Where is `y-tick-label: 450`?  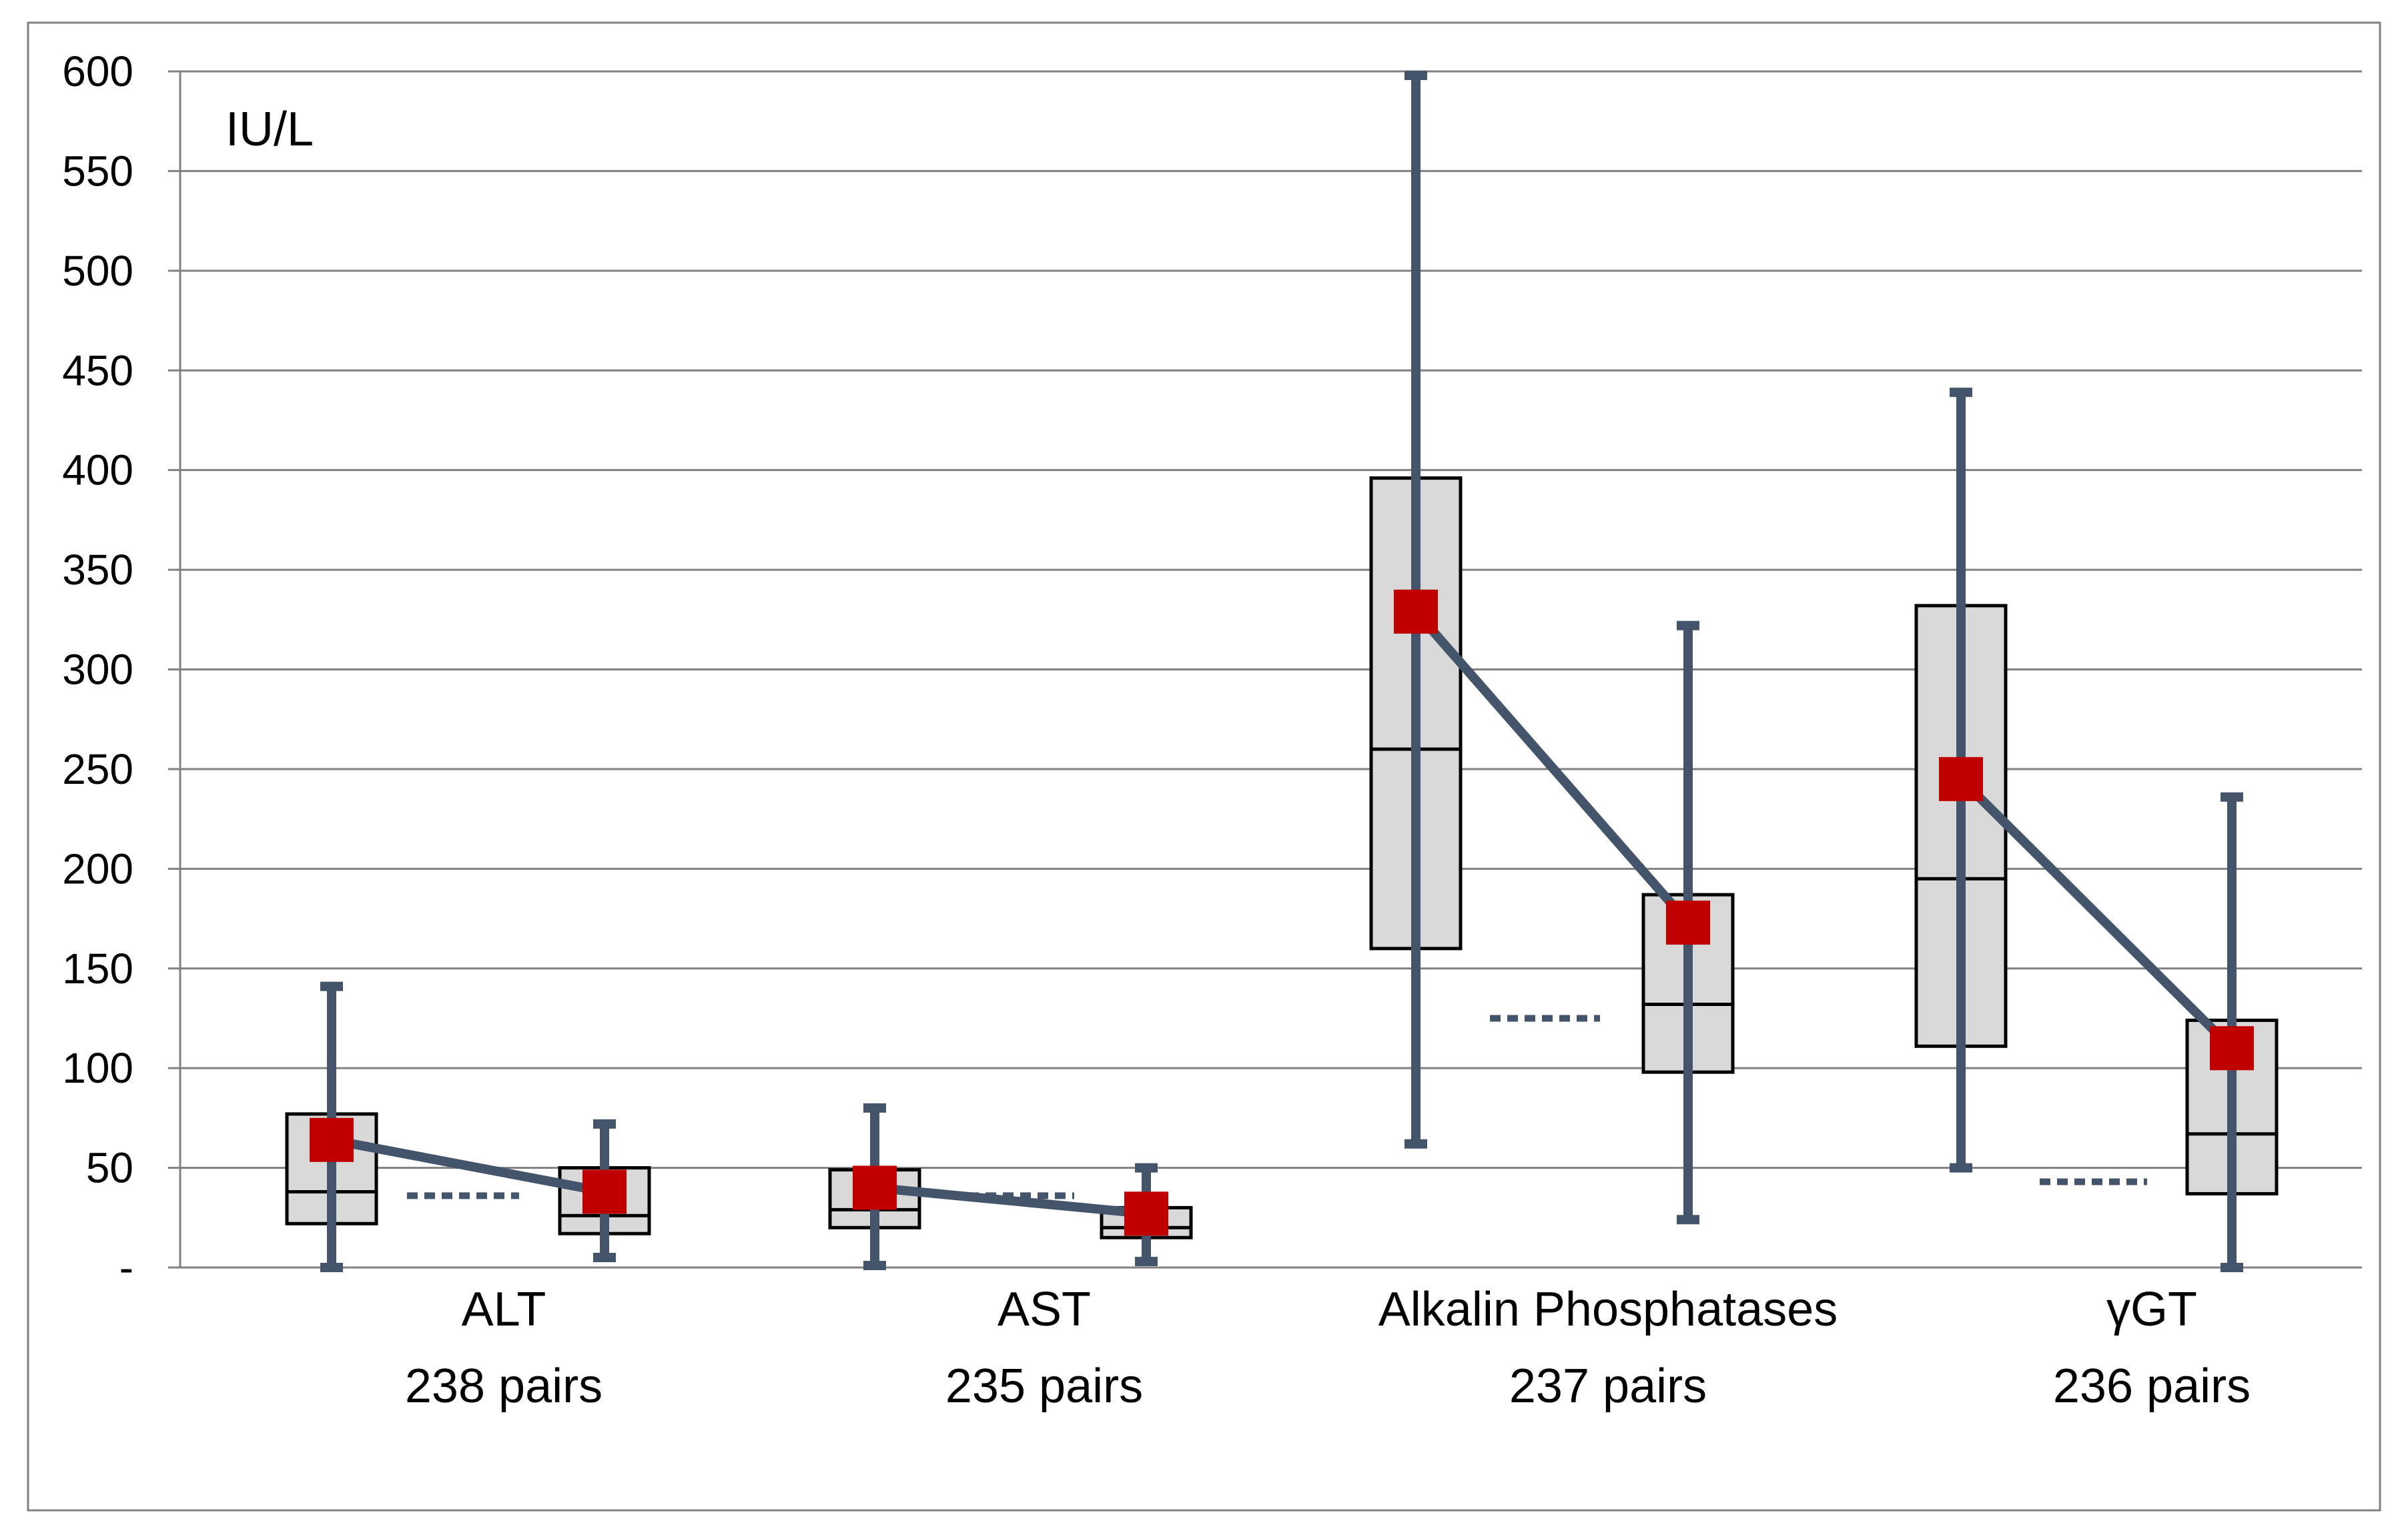
y-tick-label: 450 is located at coordinates (98, 370).